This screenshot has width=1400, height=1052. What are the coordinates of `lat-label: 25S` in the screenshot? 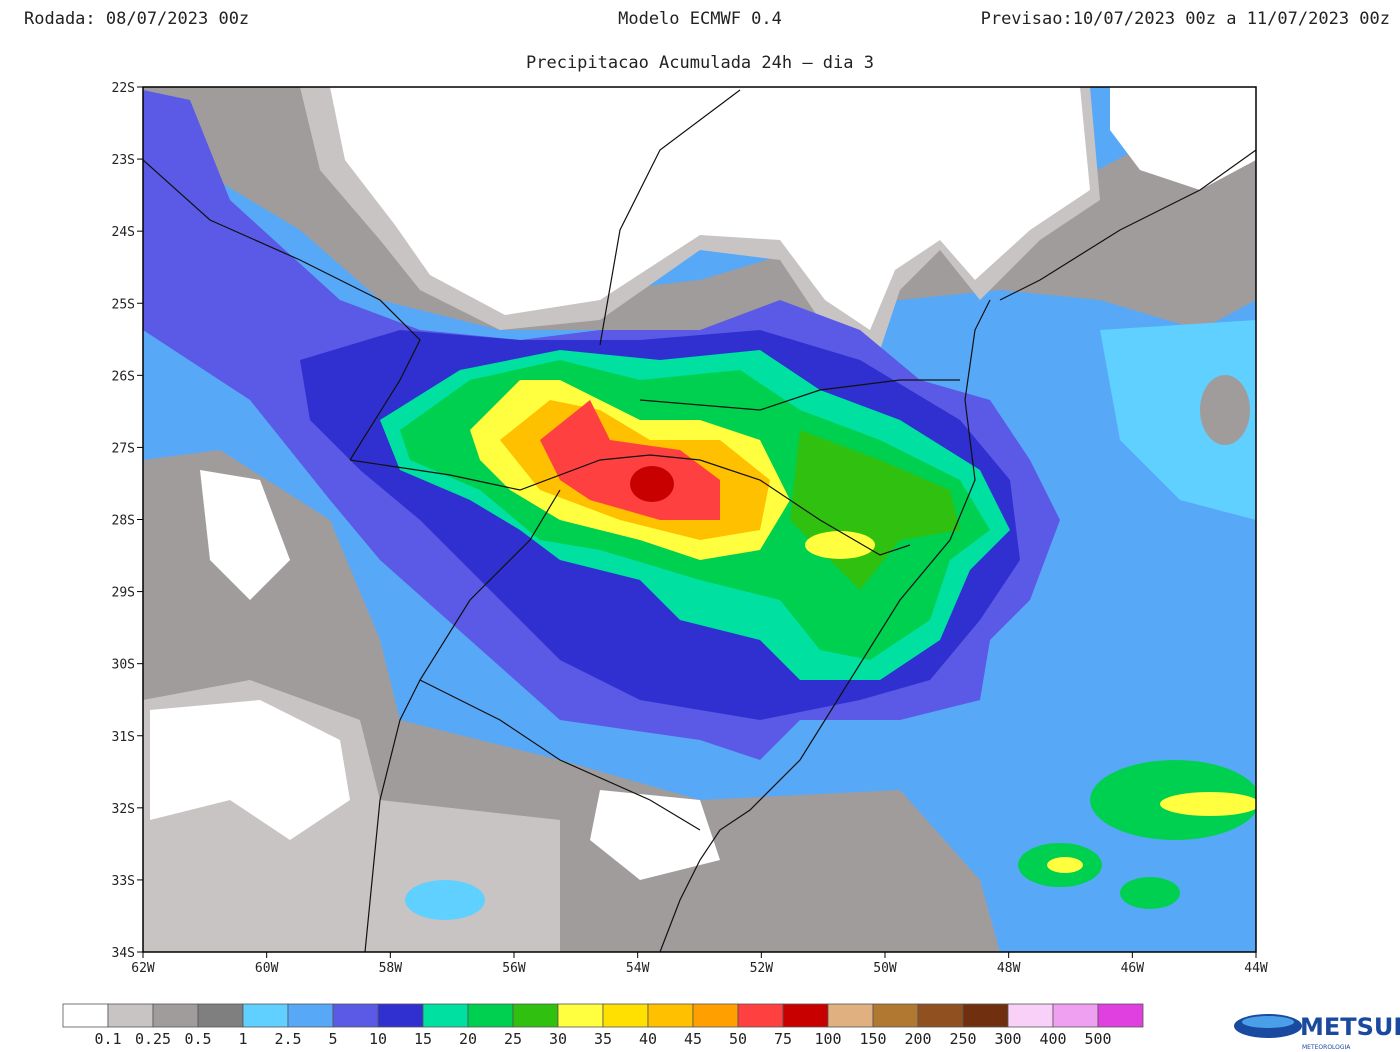 It's located at (123, 304).